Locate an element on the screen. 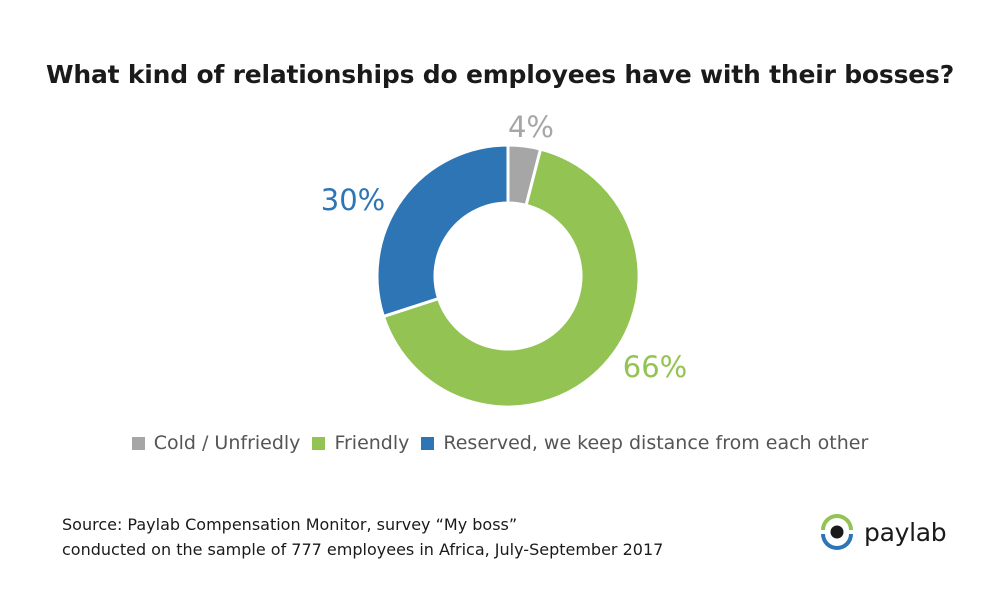  legend-swatch-cold is located at coordinates (138, 443).